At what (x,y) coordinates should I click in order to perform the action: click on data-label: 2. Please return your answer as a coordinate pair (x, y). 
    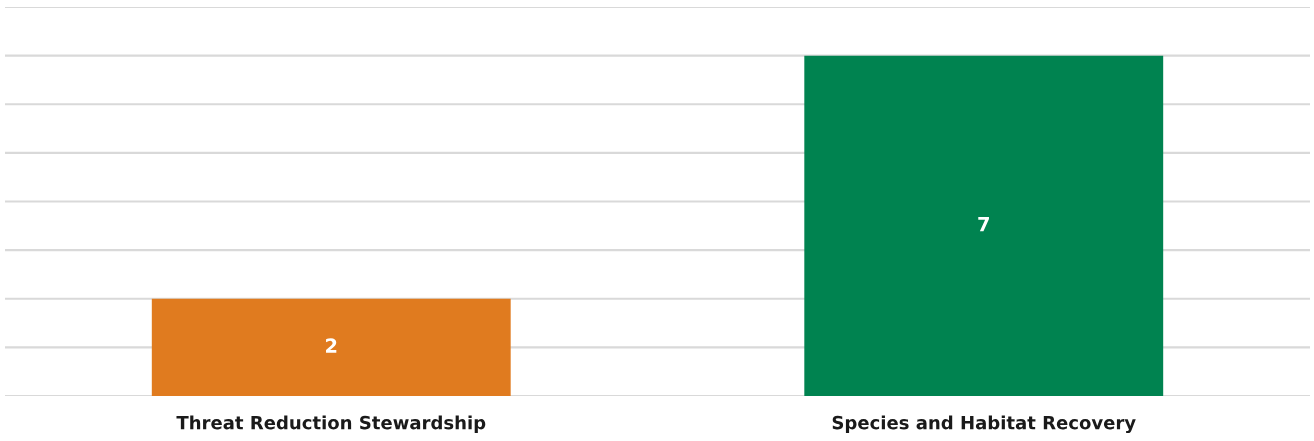
    Looking at the image, I should click on (331, 345).